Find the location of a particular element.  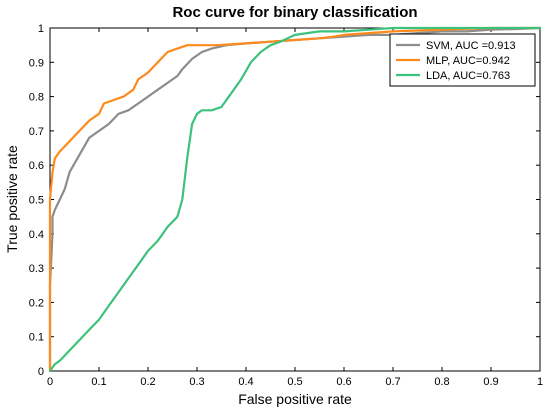

chart-title: Roc curve for binary classification is located at coordinates (294, 12).